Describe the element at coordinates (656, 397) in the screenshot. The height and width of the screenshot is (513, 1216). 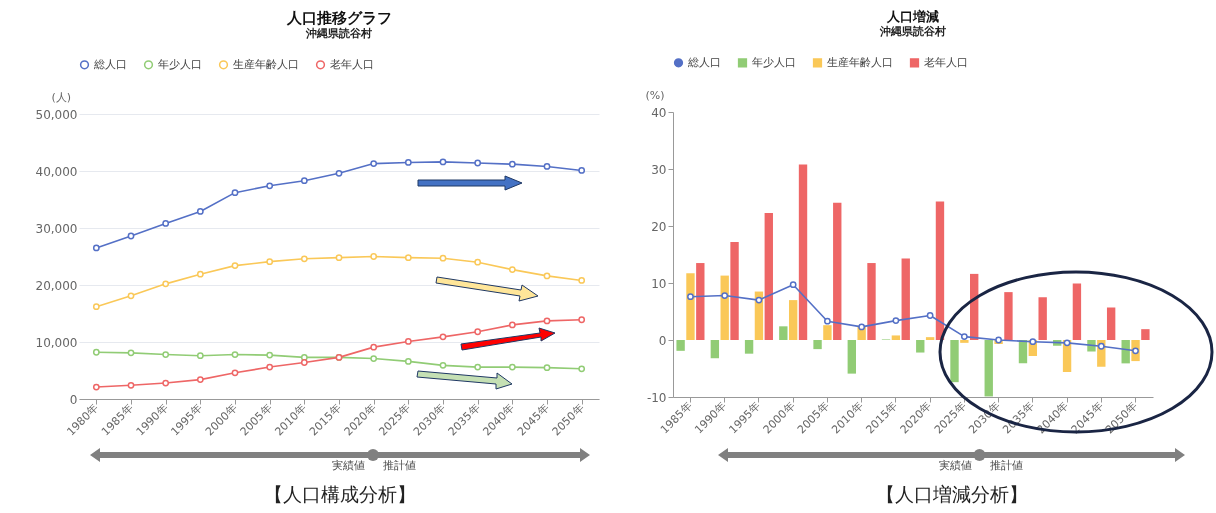
I see `y-tick-label: -10` at that location.